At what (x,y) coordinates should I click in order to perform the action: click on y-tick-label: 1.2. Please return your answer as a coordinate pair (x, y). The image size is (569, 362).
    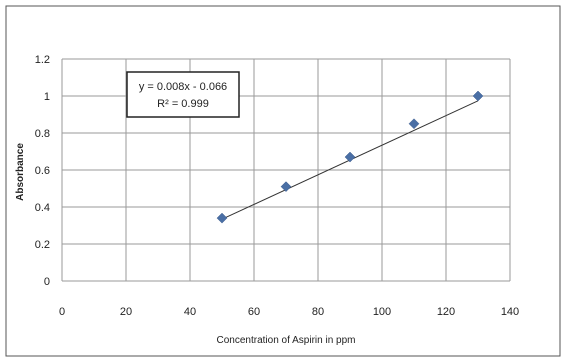
    Looking at the image, I should click on (42, 60).